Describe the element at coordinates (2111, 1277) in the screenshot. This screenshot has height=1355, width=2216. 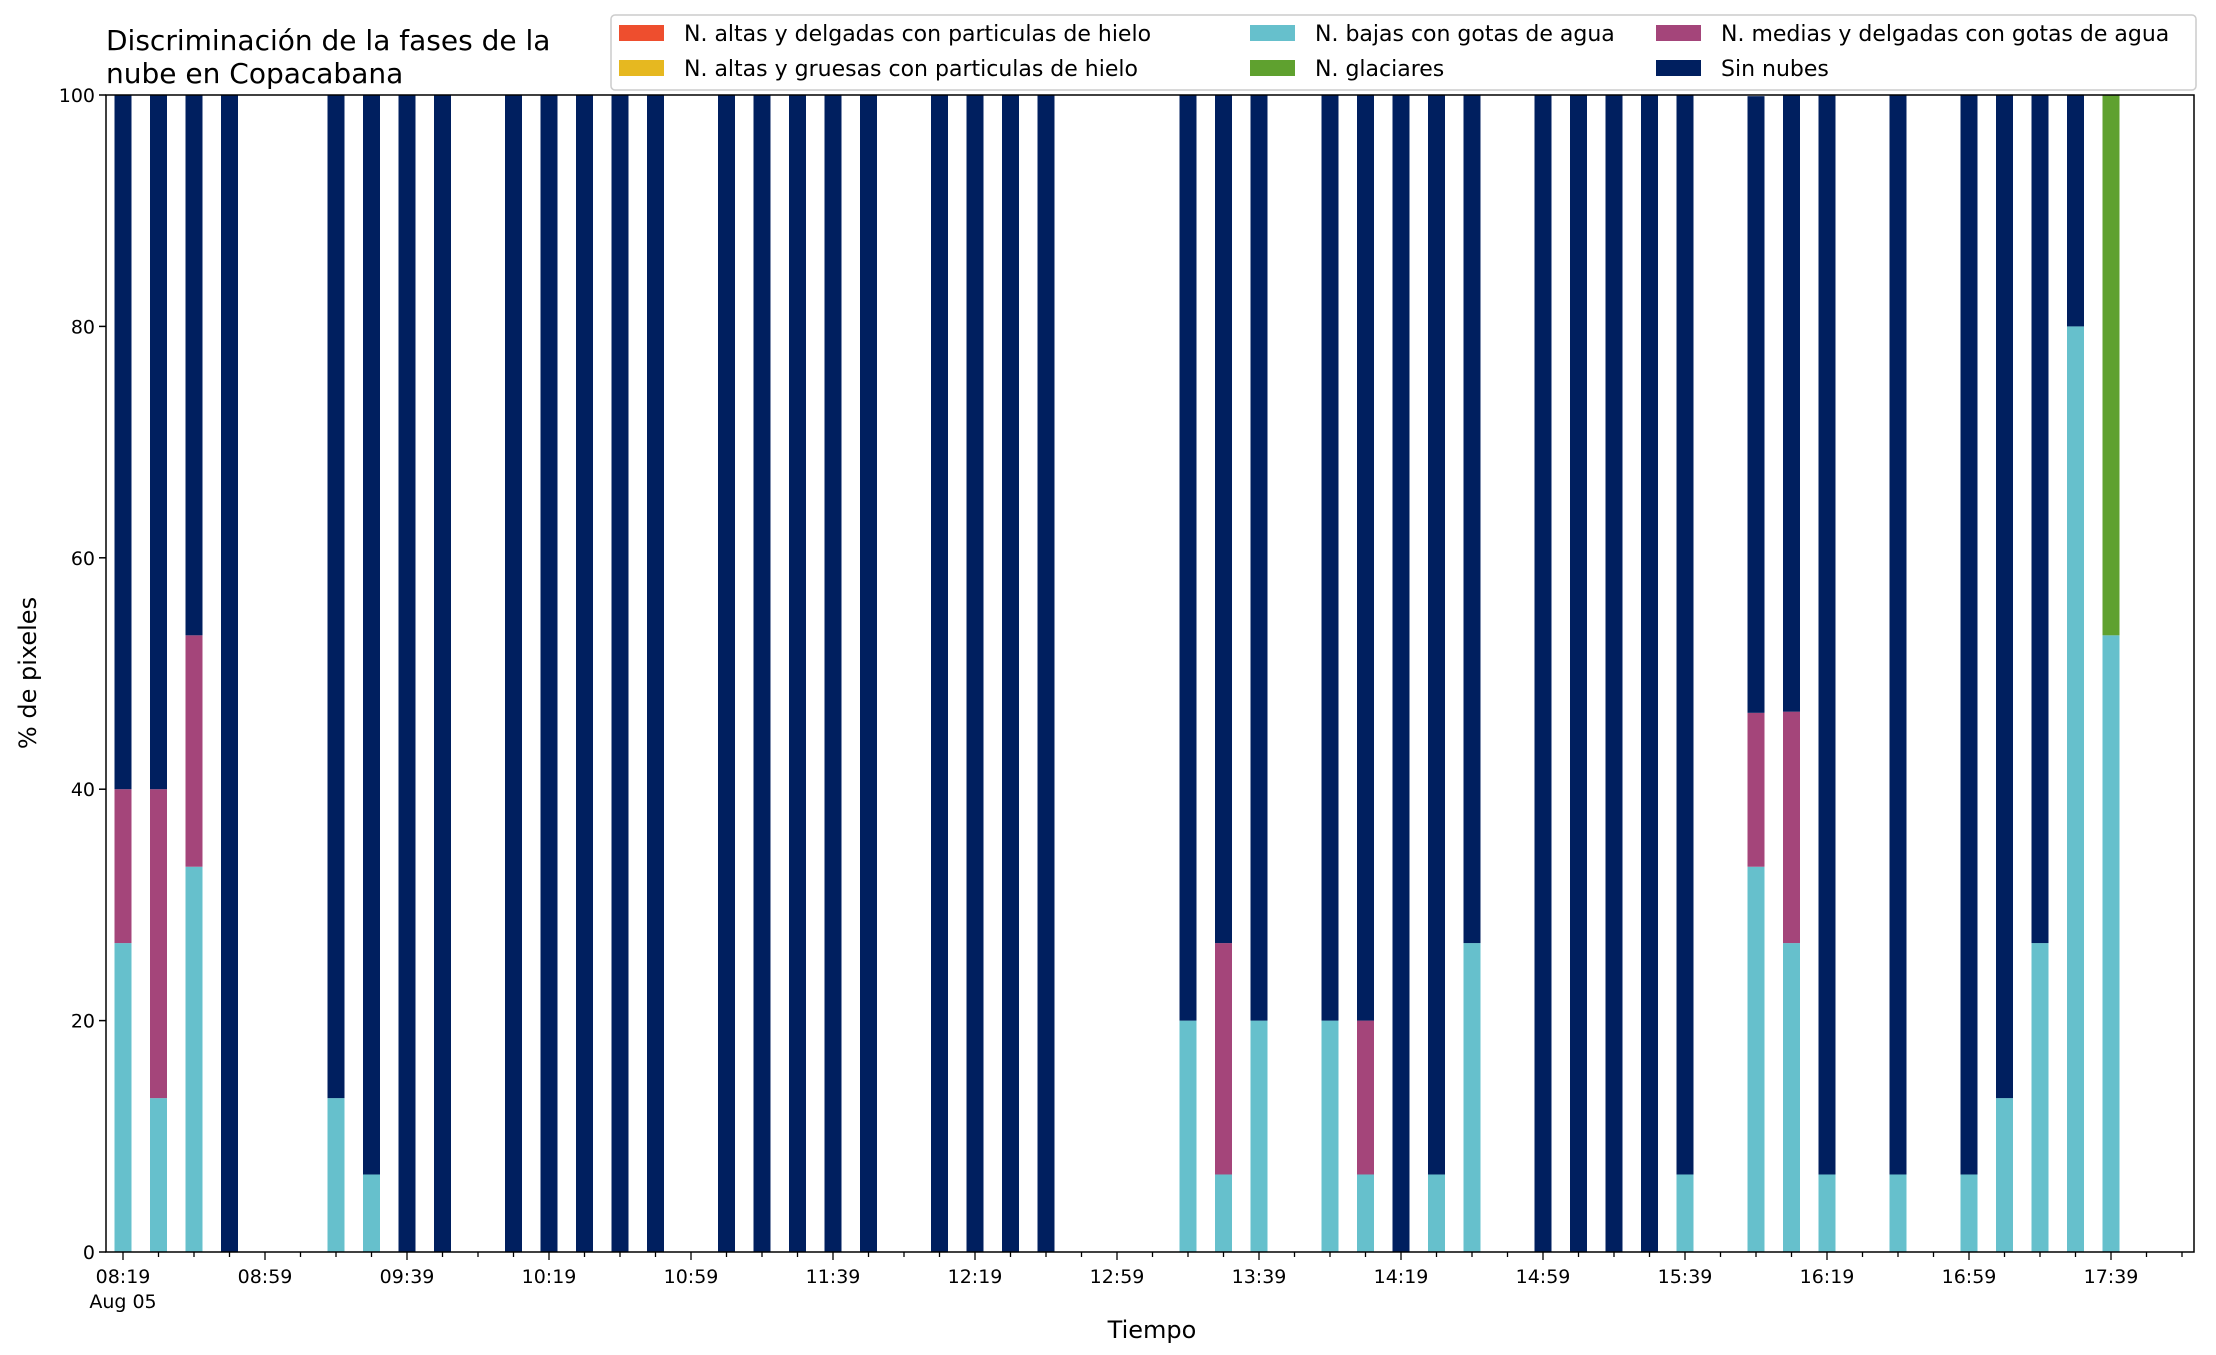
I see `x-tick-label-14: 17:39` at that location.